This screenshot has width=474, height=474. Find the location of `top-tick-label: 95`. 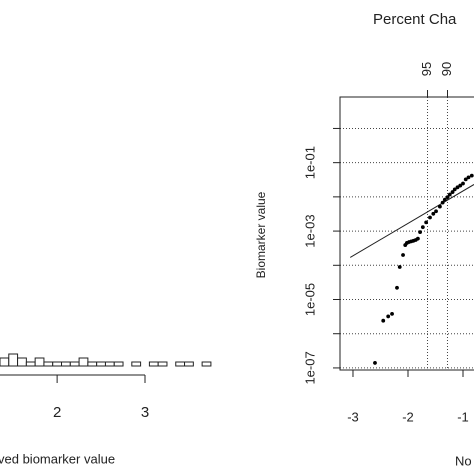

top-tick-label: 95 is located at coordinates (426, 69).